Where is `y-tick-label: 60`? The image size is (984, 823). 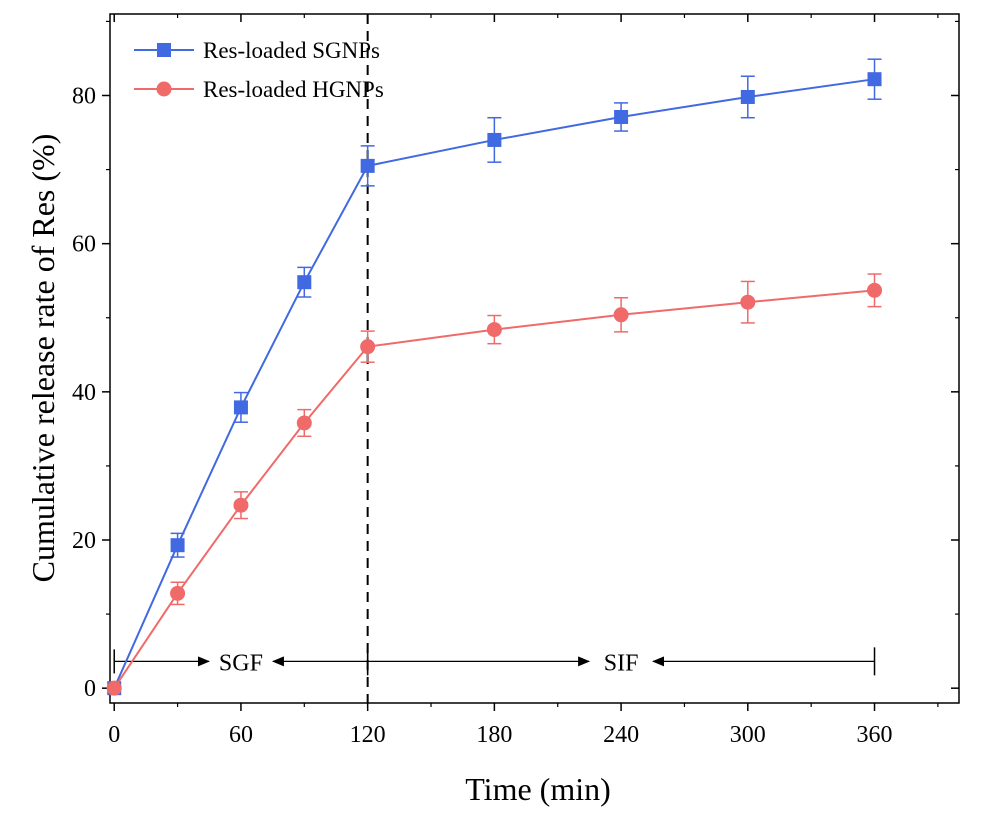 y-tick-label: 60 is located at coordinates (84, 245).